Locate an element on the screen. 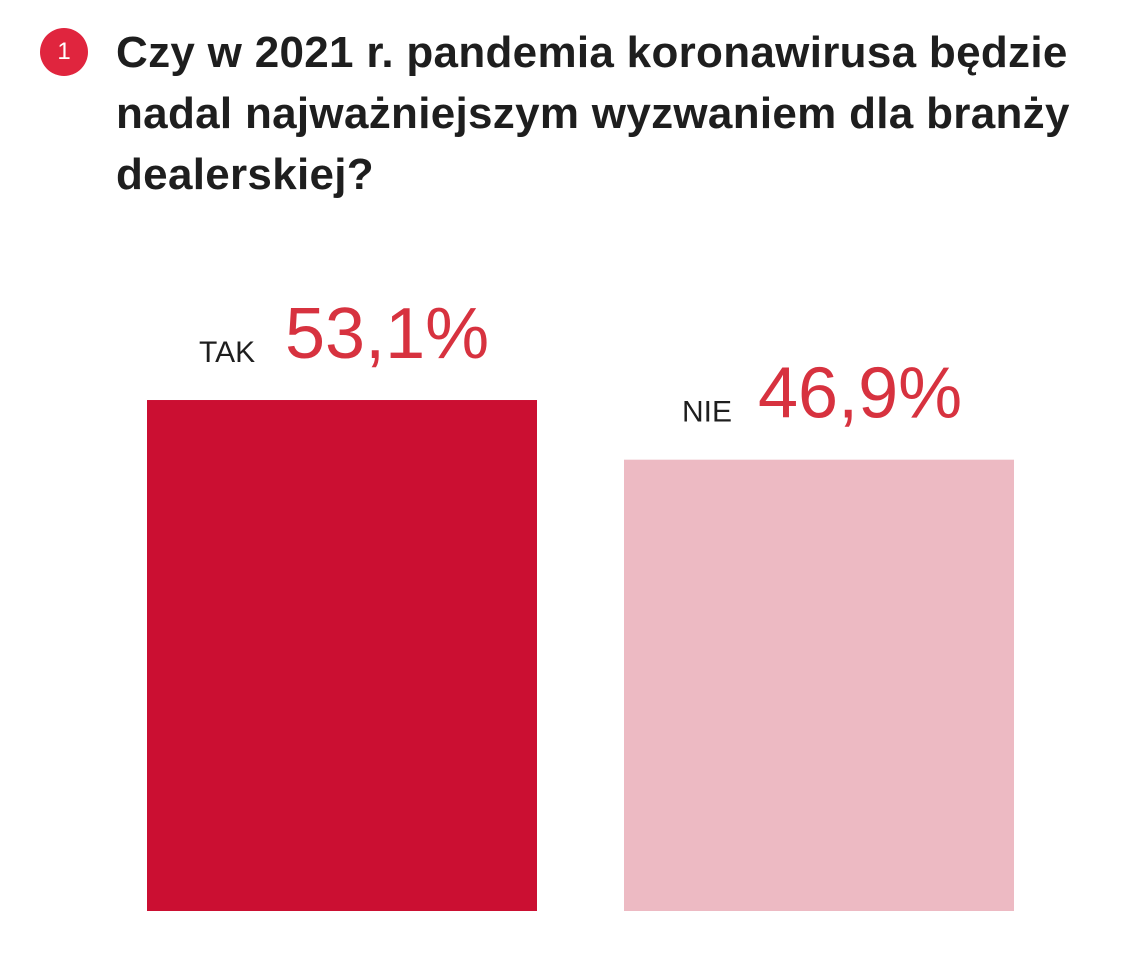 The height and width of the screenshot is (976, 1128). value-label-nie: 46,9% is located at coordinates (860, 394).